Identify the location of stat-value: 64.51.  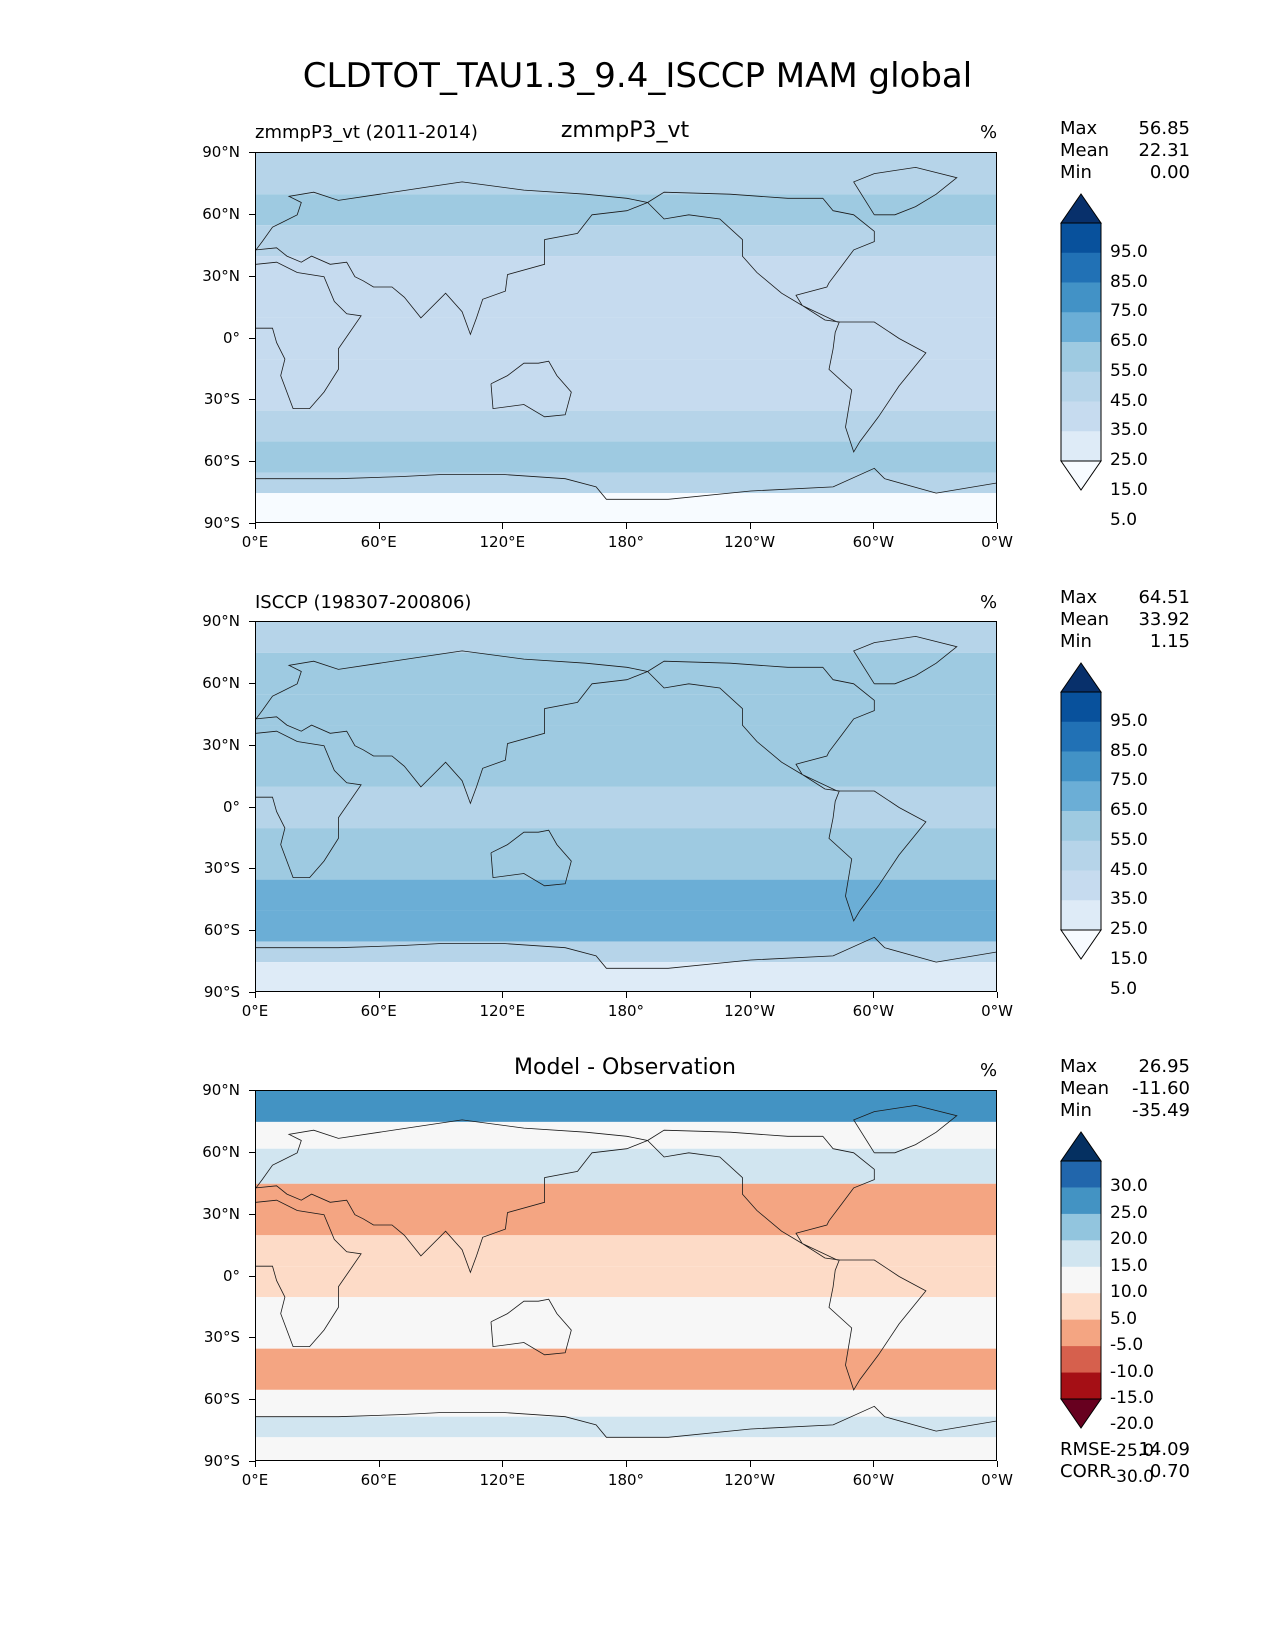
(1164, 597).